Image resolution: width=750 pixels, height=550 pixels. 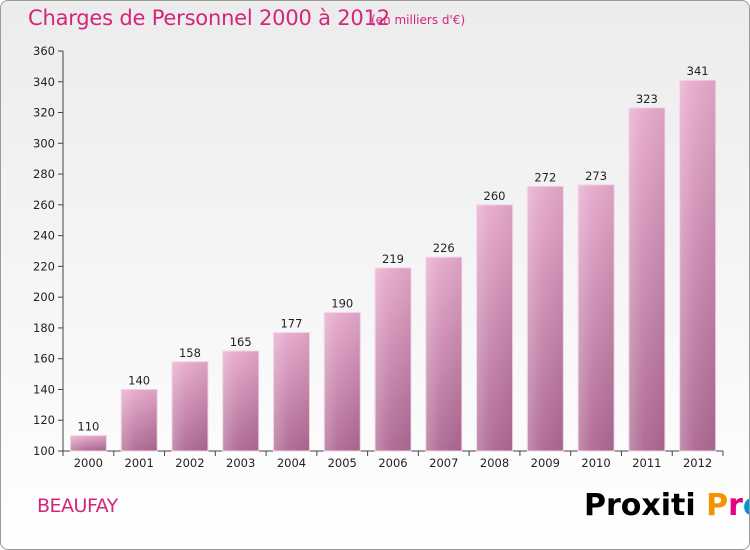 What do you see at coordinates (595, 463) in the screenshot?
I see `x-tick-label: 2010` at bounding box center [595, 463].